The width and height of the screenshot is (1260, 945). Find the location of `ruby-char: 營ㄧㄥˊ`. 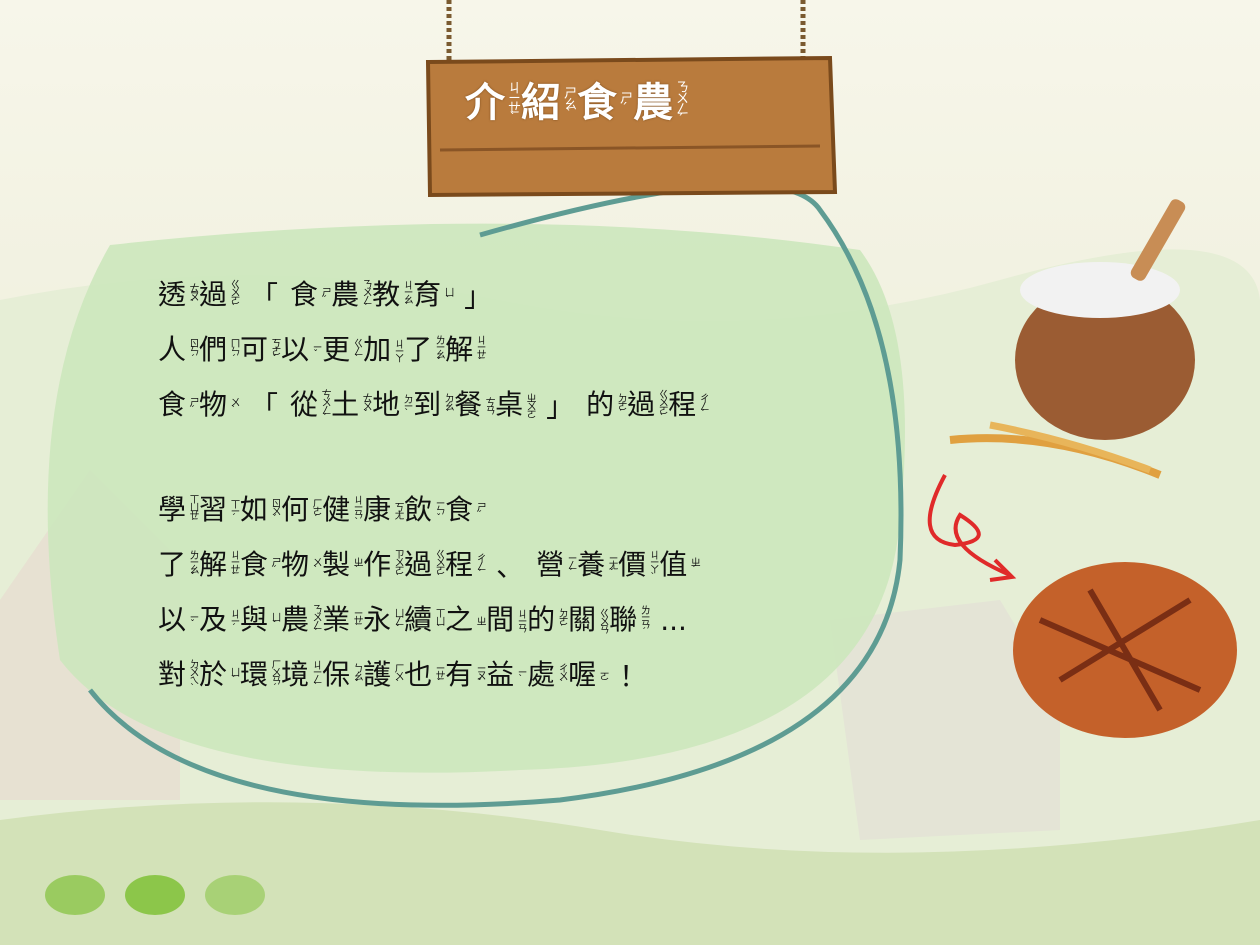

ruby-char: 營ㄧㄥˊ is located at coordinates (556, 565).